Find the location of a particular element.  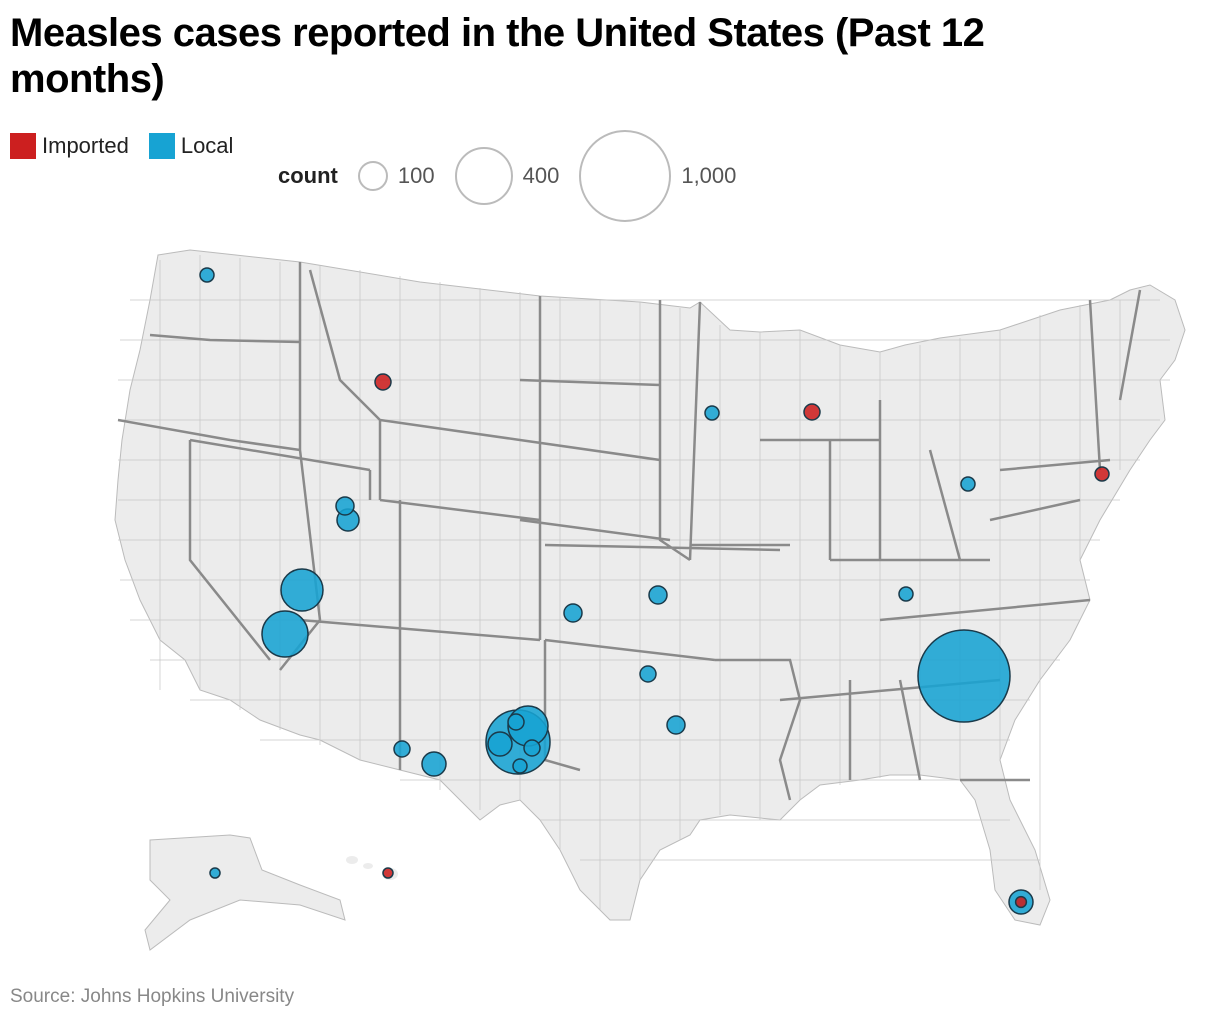

legend-item-local: Local is located at coordinates (191, 146).